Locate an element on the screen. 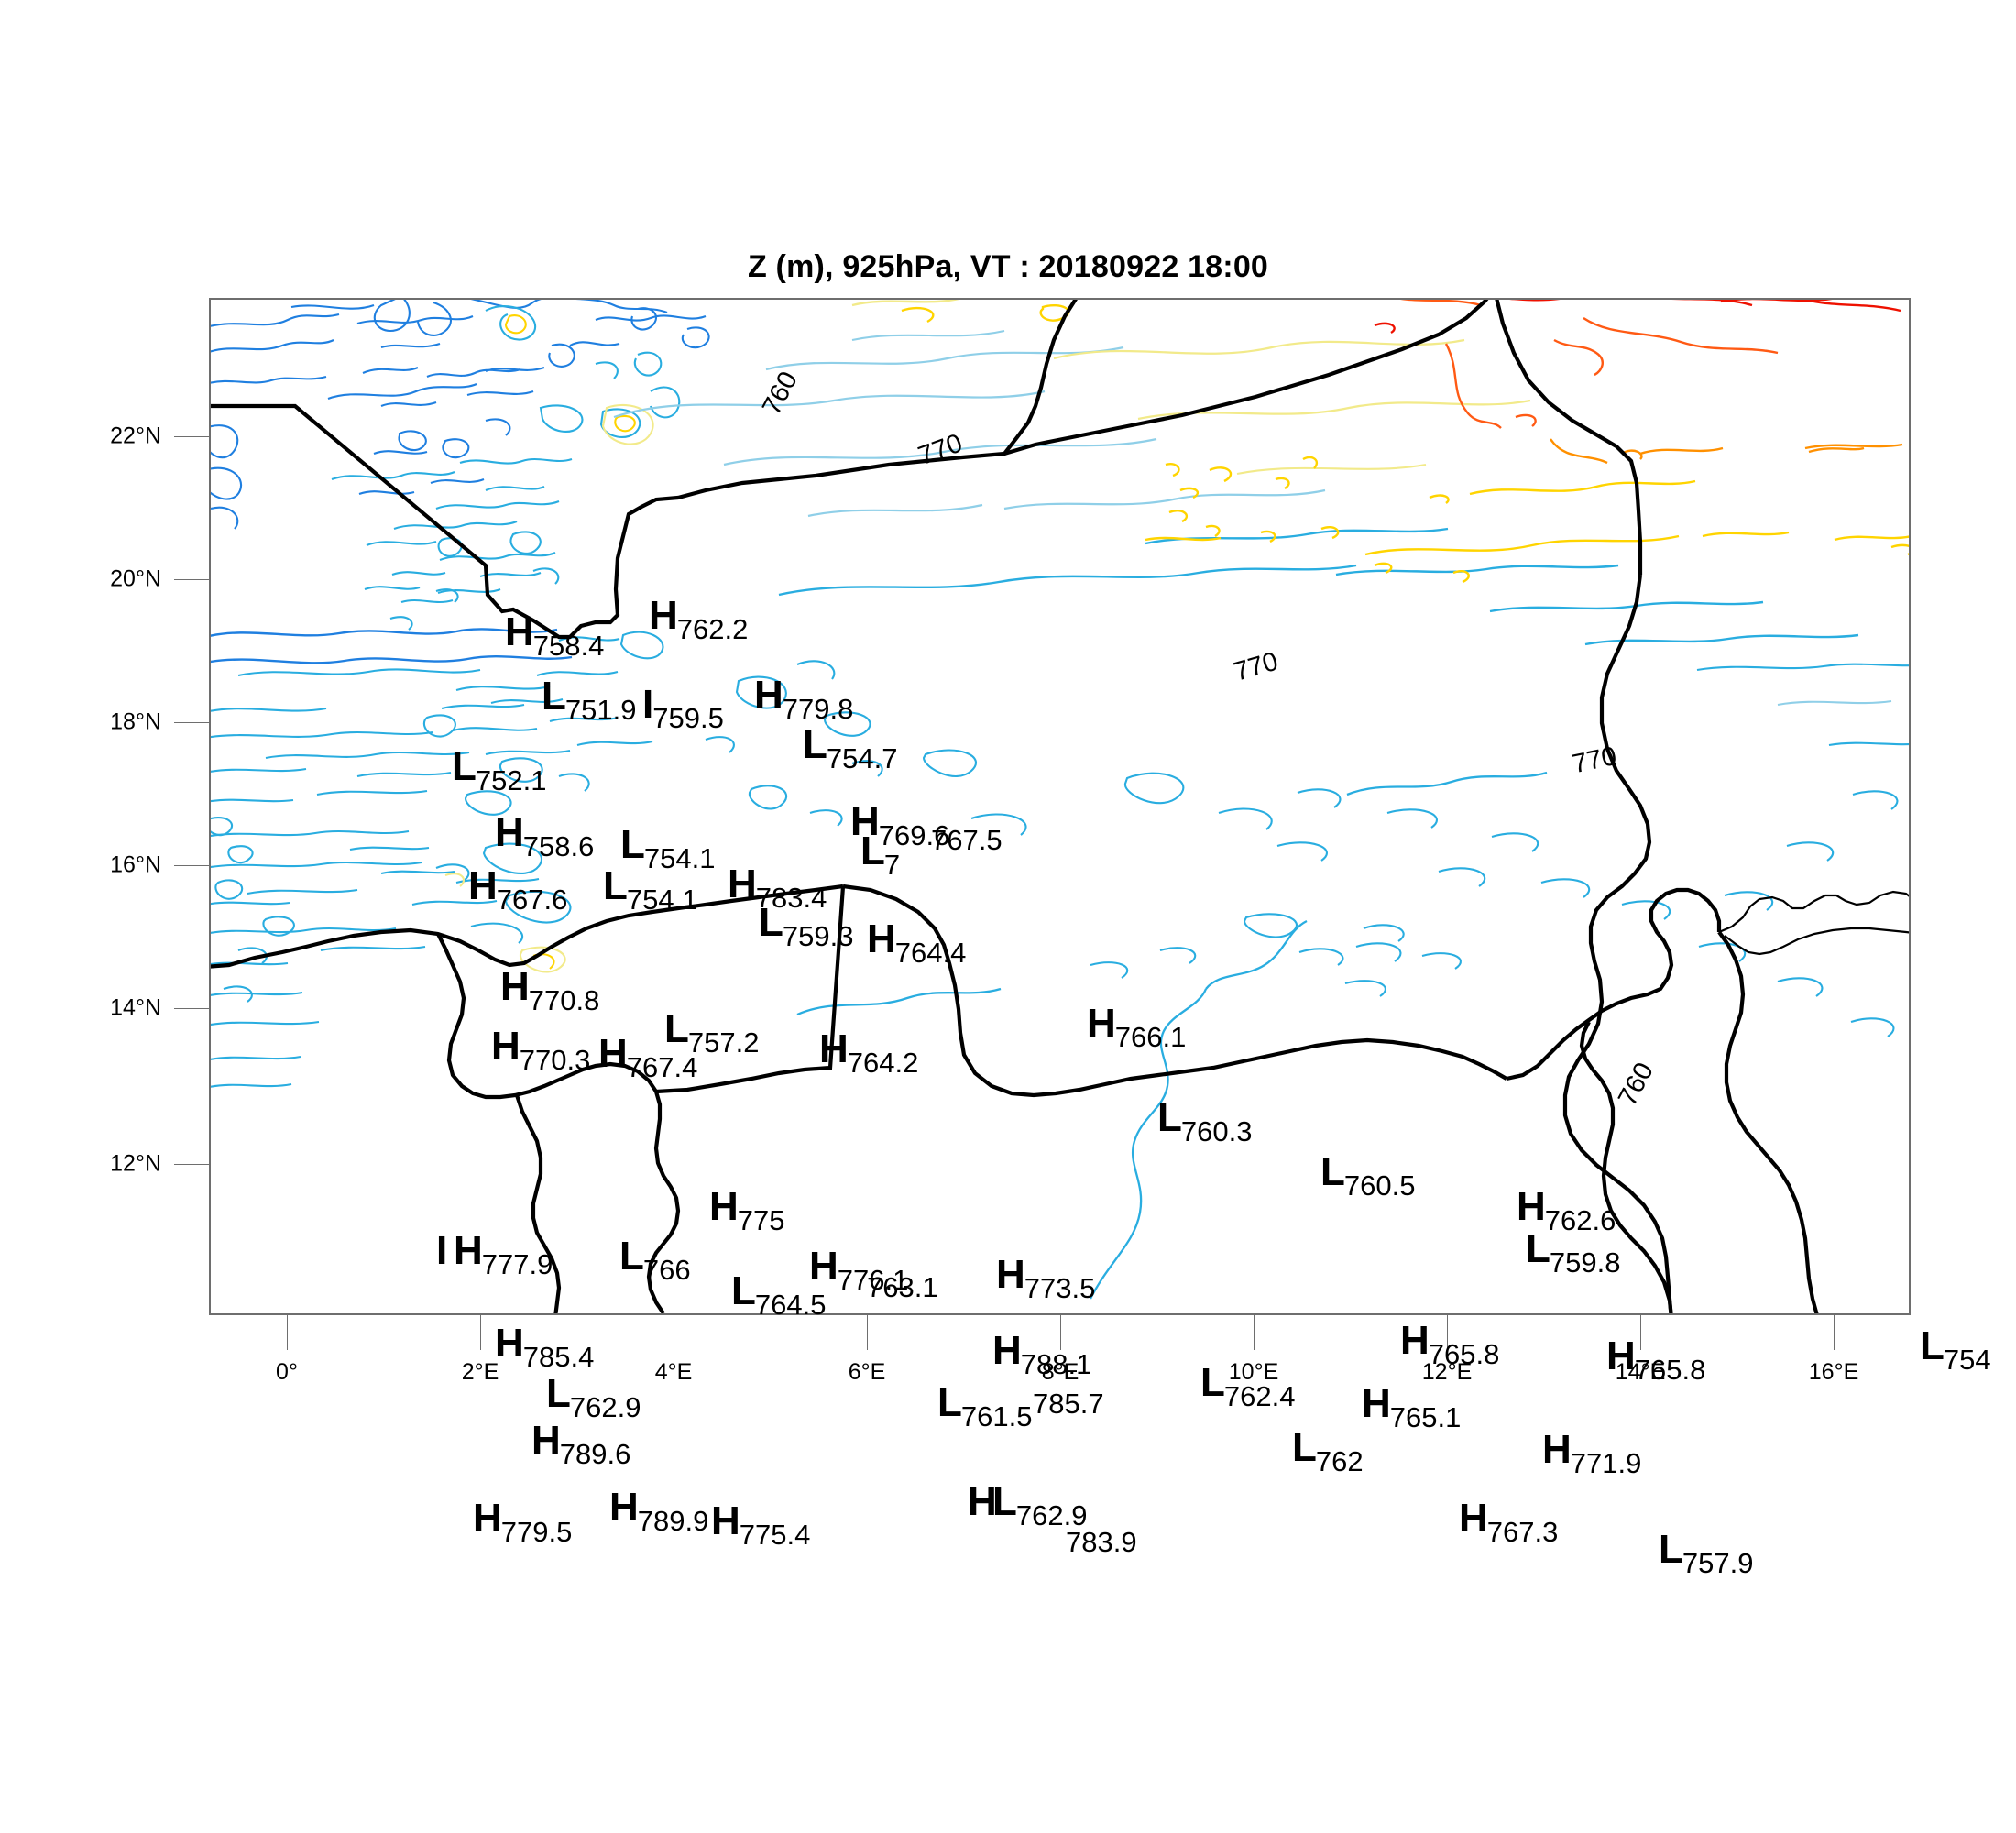 Image resolution: width=2016 pixels, height=1833 pixels. station-extremum-label: H764.4 is located at coordinates (917, 942).